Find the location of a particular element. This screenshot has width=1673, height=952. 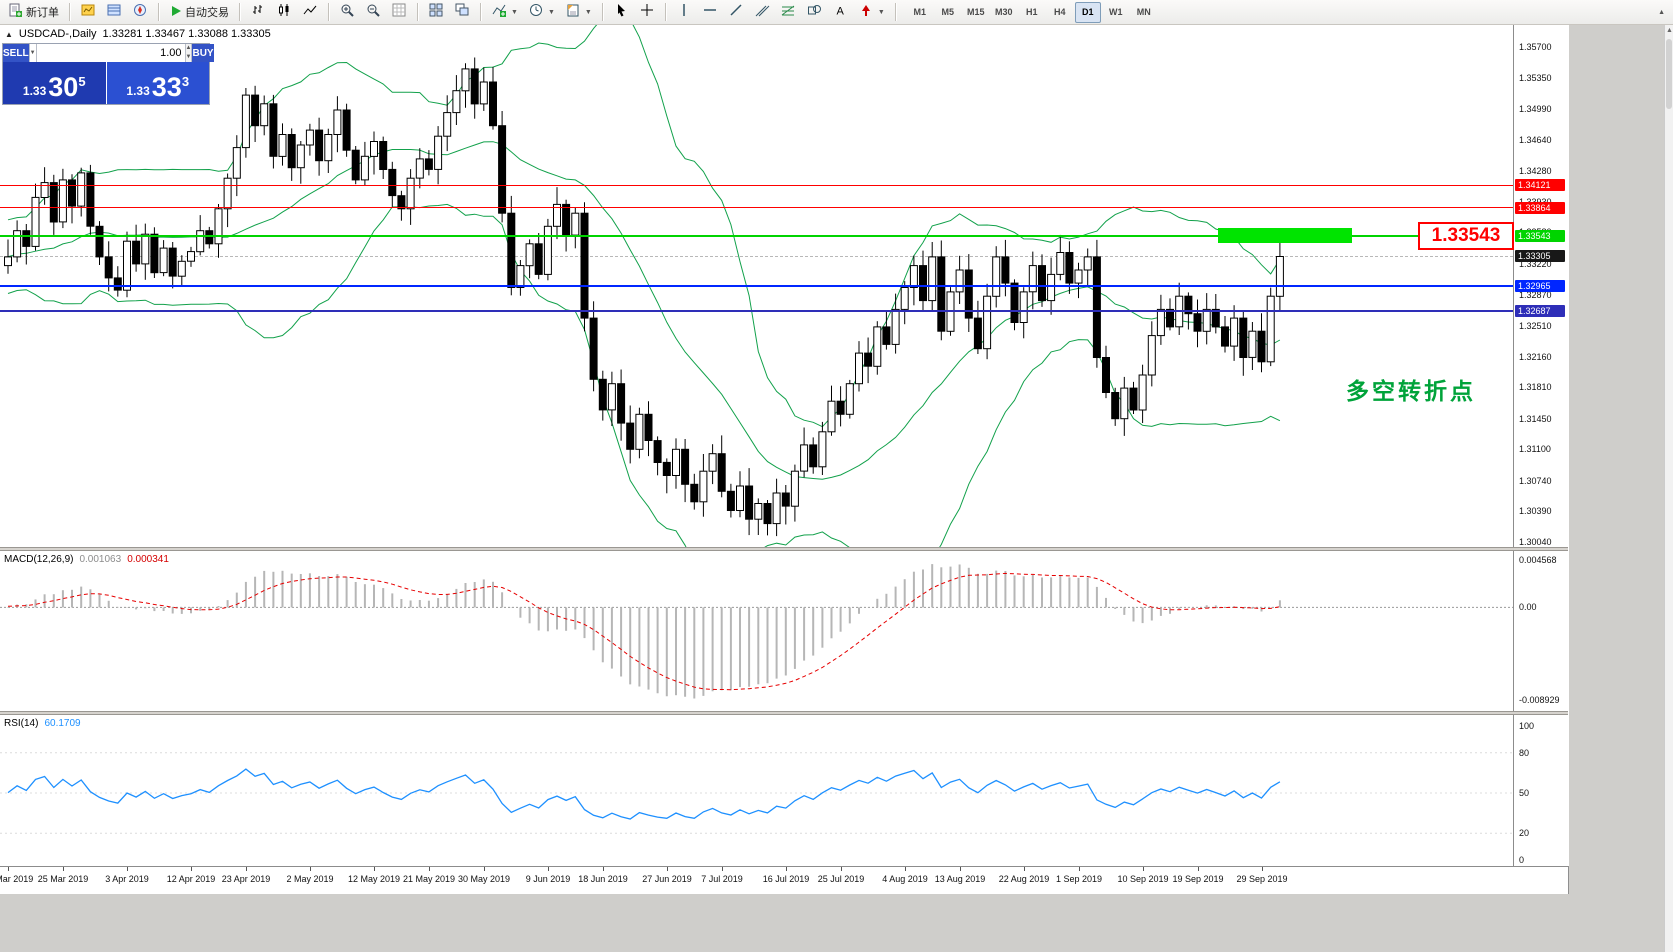

hline-price-tag: 1.34121 is located at coordinates (1540, 185).